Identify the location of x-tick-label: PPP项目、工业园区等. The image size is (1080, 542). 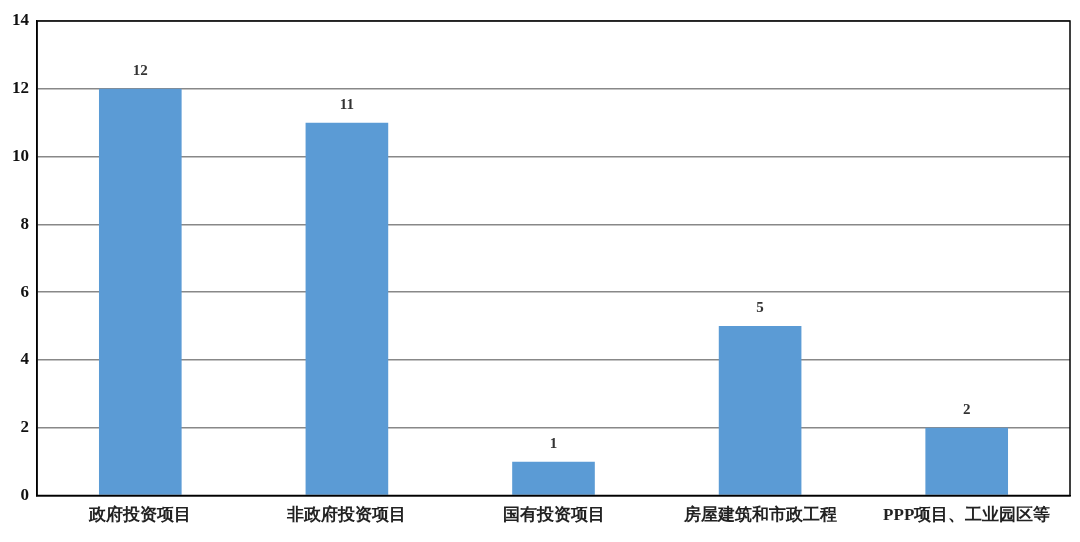
(967, 515).